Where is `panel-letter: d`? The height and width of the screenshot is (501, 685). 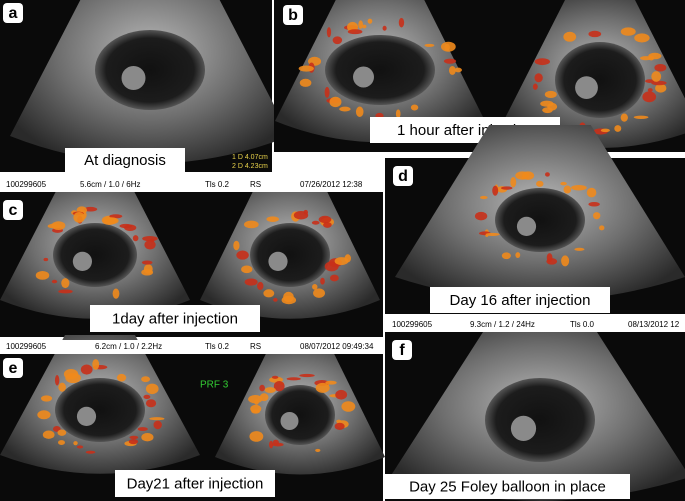 panel-letter: d is located at coordinates (403, 176).